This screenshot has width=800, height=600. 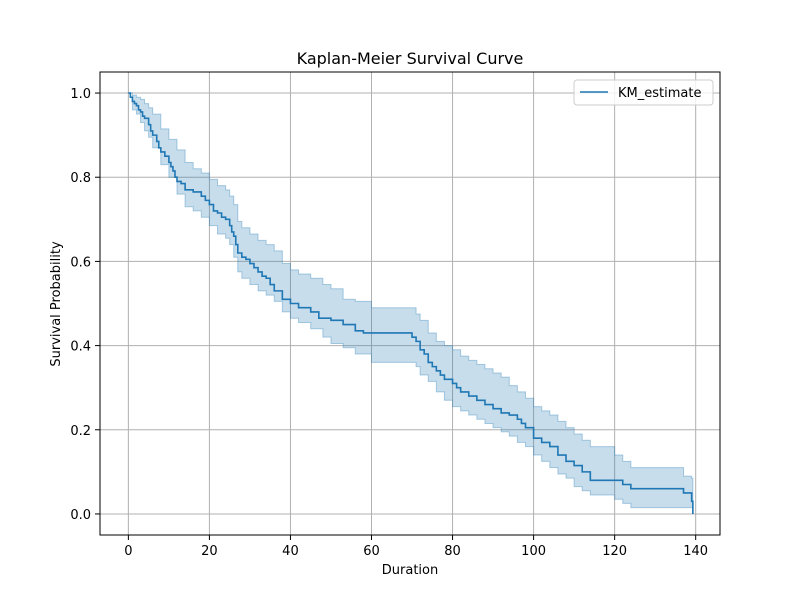 I want to click on x-tick-label: 60, so click(x=371, y=551).